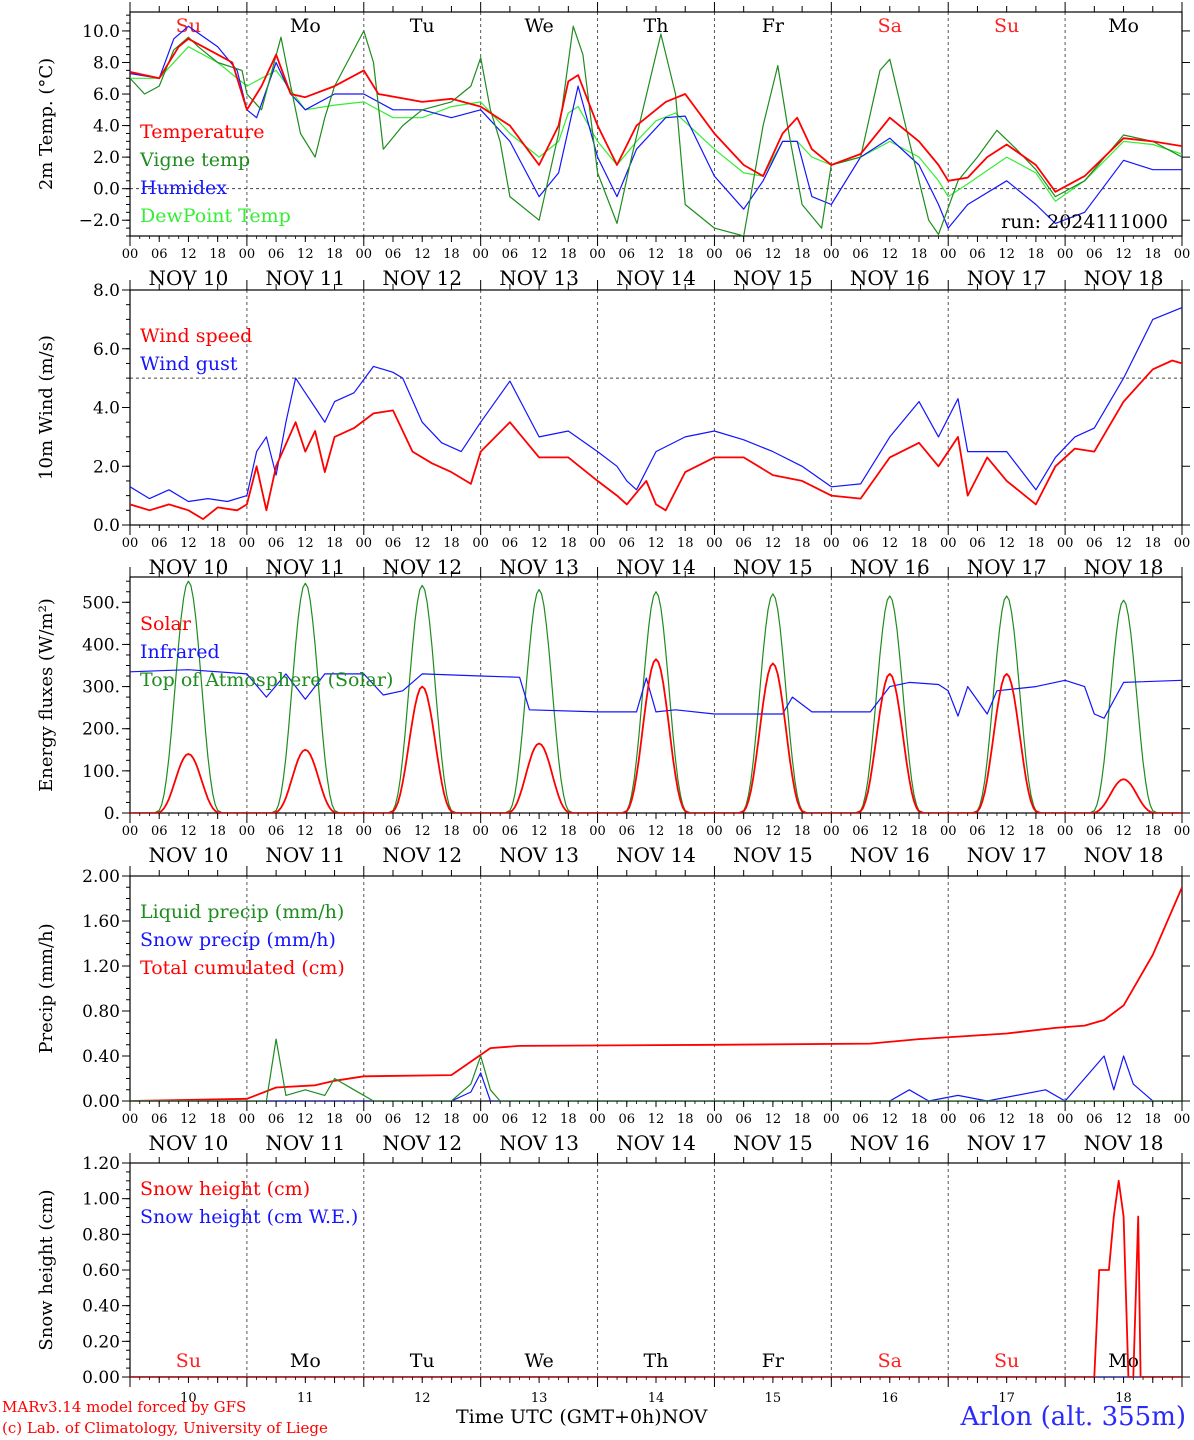 The image size is (1194, 1440). I want to click on date-label: NOV 11, so click(305, 855).